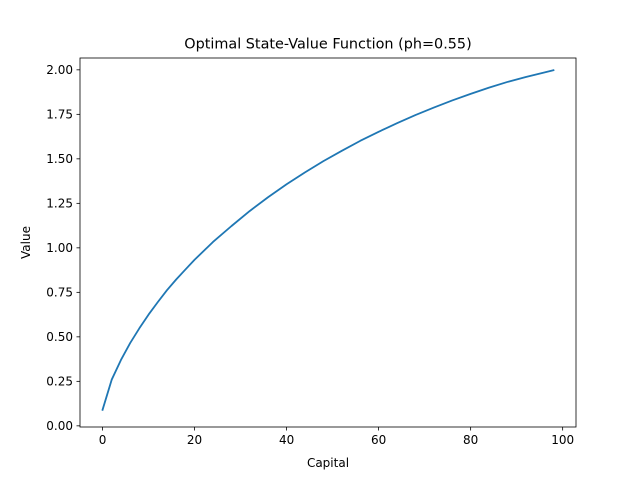 The height and width of the screenshot is (480, 640). Describe the element at coordinates (59, 159) in the screenshot. I see `y-tick-label: 1.50` at that location.